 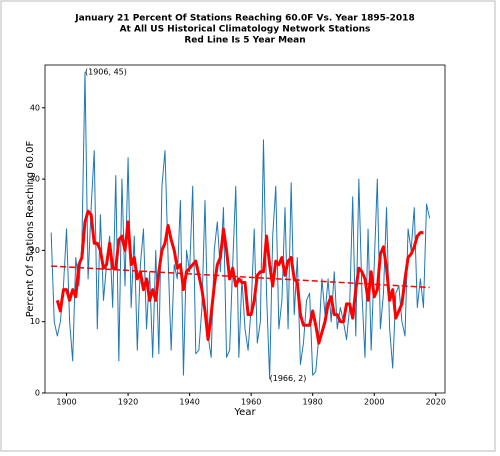 I want to click on y-tick-label: 30, so click(x=35, y=179).